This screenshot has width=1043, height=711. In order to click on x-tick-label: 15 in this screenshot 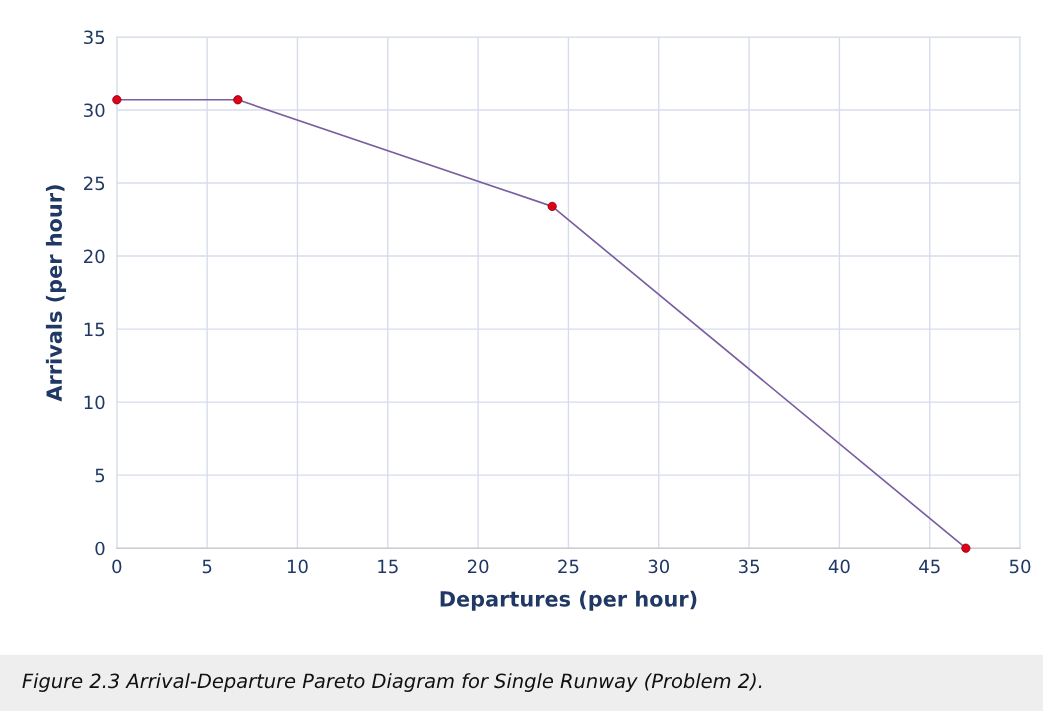, I will do `click(388, 566)`.